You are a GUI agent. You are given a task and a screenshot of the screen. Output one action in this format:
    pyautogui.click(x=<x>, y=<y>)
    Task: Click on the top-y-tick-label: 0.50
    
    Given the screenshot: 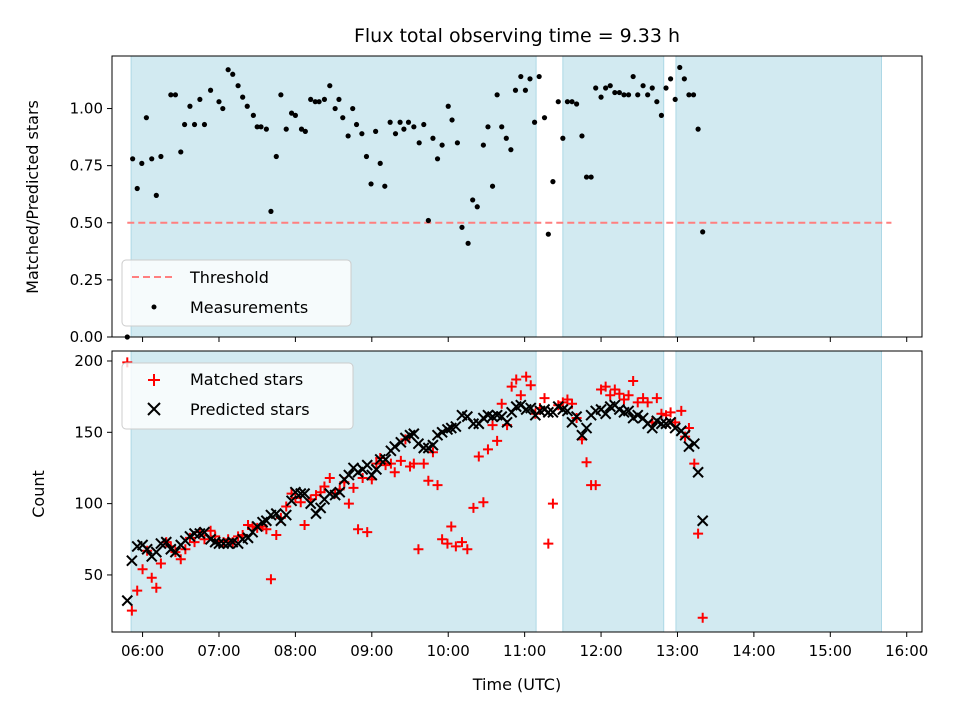 What is the action you would take?
    pyautogui.click(x=86, y=223)
    